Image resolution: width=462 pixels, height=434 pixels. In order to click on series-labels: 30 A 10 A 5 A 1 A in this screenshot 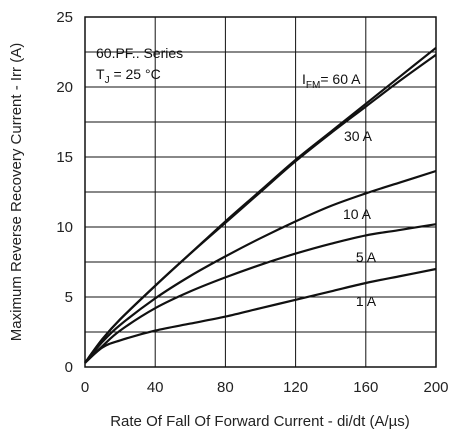, I will do `click(360, 218)`.